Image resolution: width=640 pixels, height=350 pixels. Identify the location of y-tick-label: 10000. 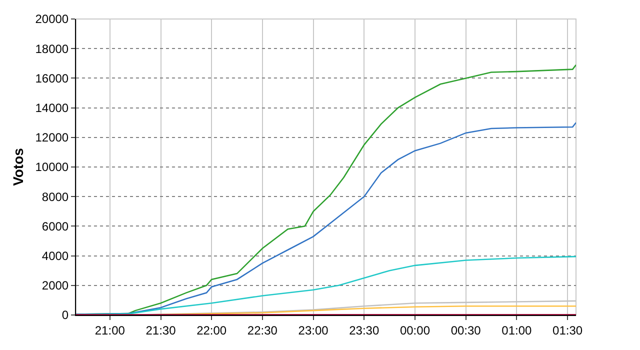
(52, 167).